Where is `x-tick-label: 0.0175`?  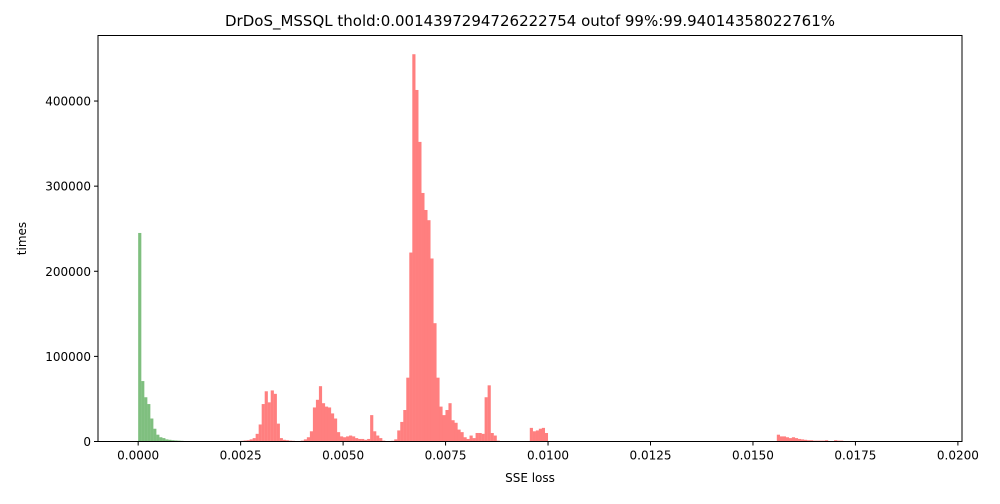
x-tick-label: 0.0175 is located at coordinates (855, 456).